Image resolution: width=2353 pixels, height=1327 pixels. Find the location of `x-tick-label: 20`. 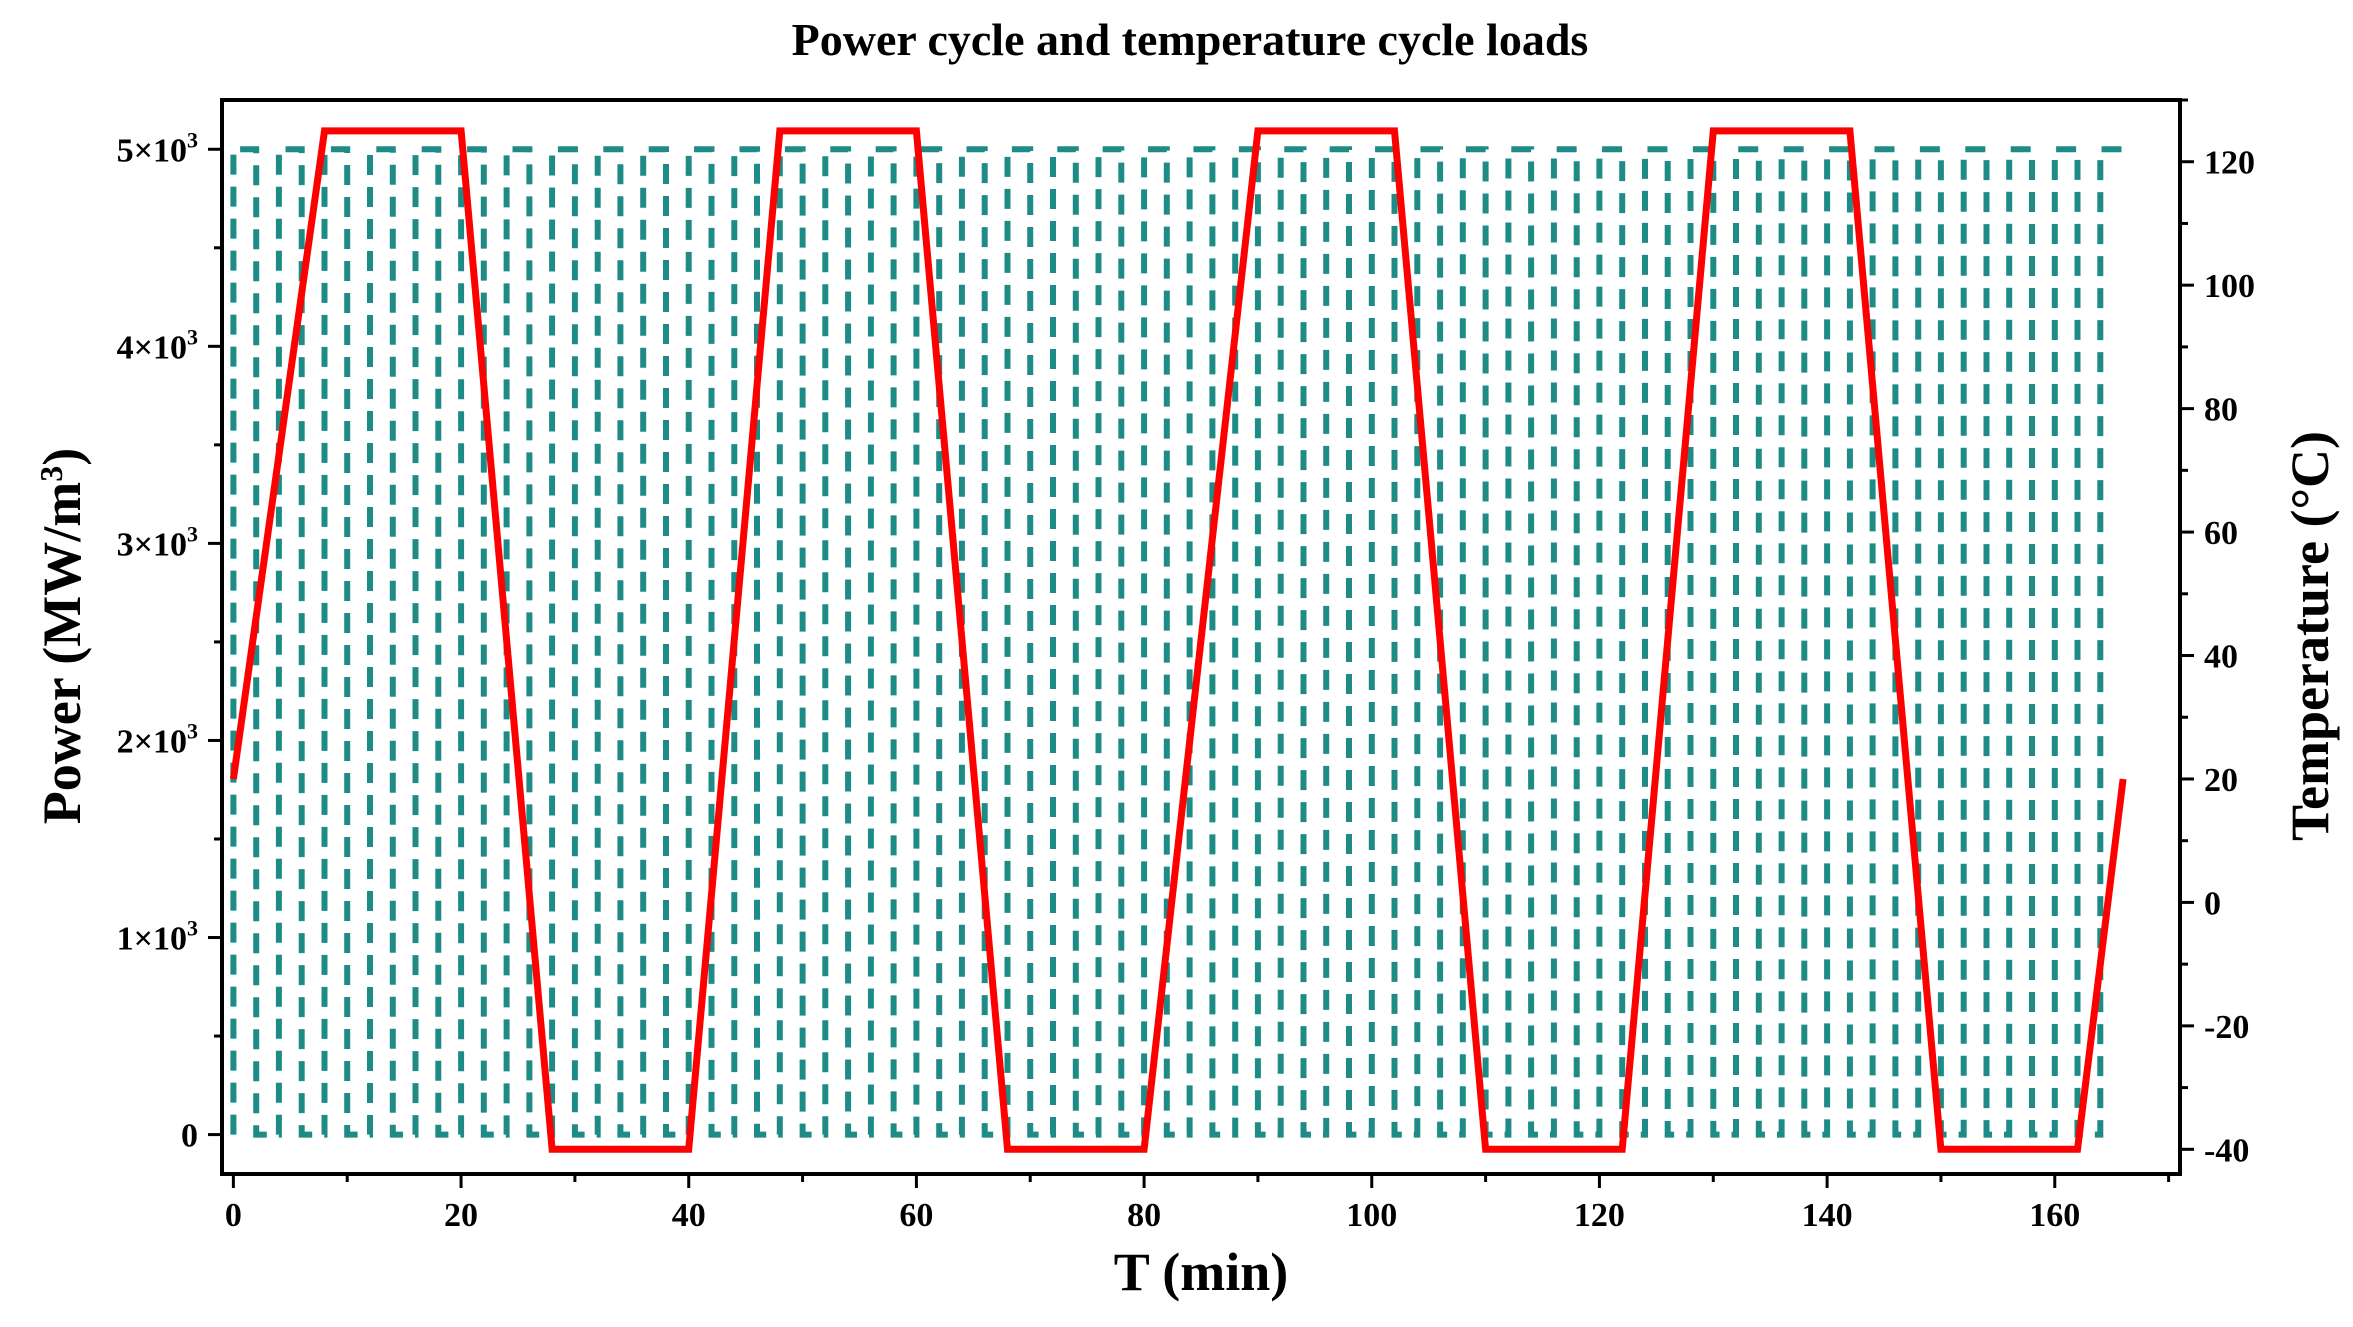

x-tick-label: 20 is located at coordinates (461, 1215).